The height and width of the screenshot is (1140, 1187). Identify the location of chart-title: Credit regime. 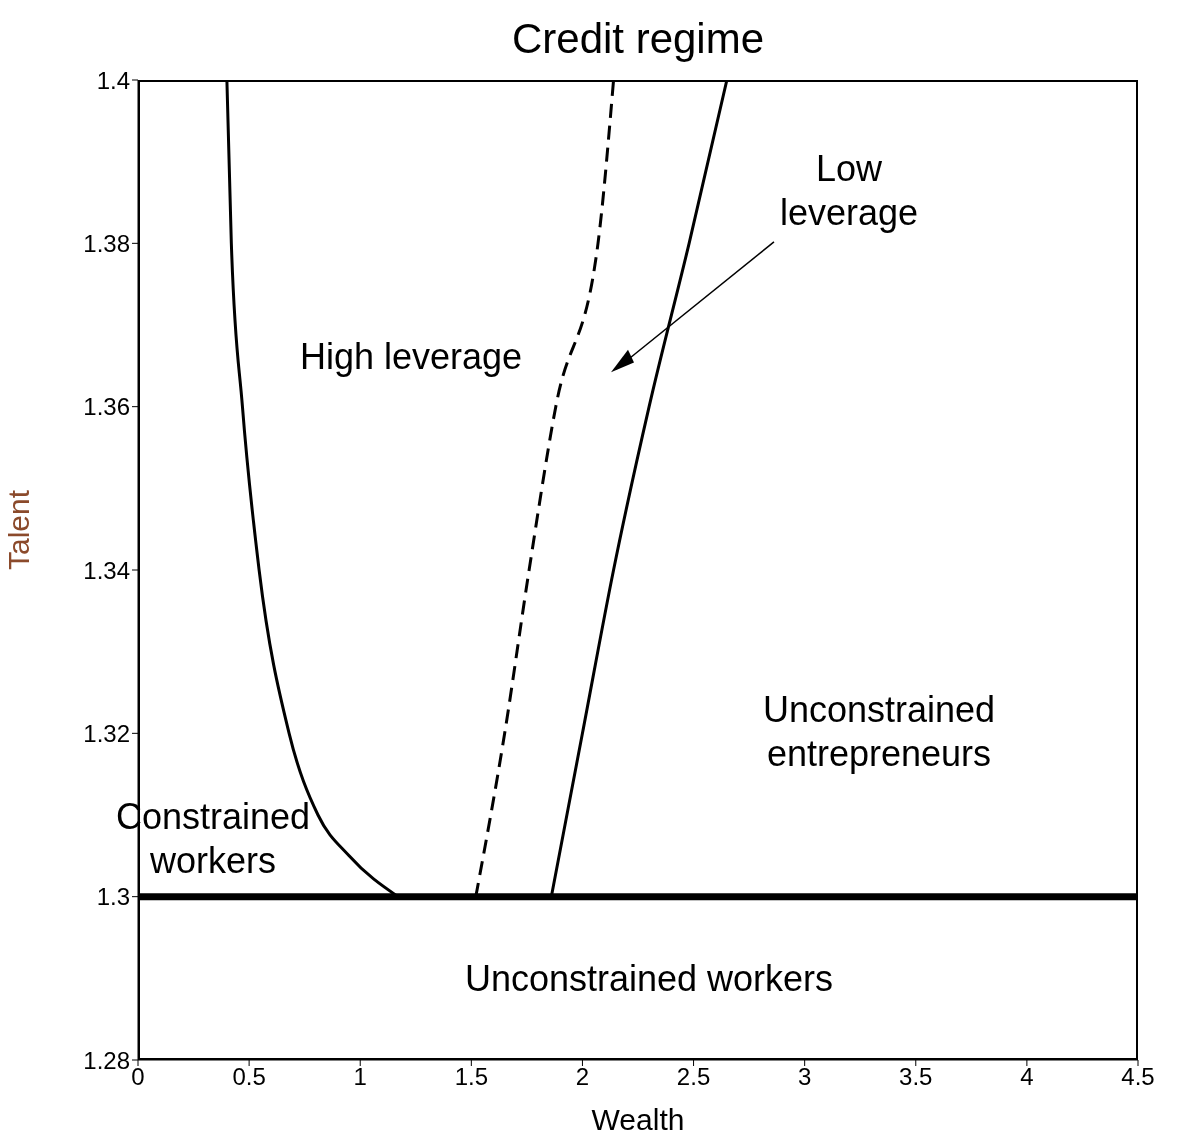
(638, 38).